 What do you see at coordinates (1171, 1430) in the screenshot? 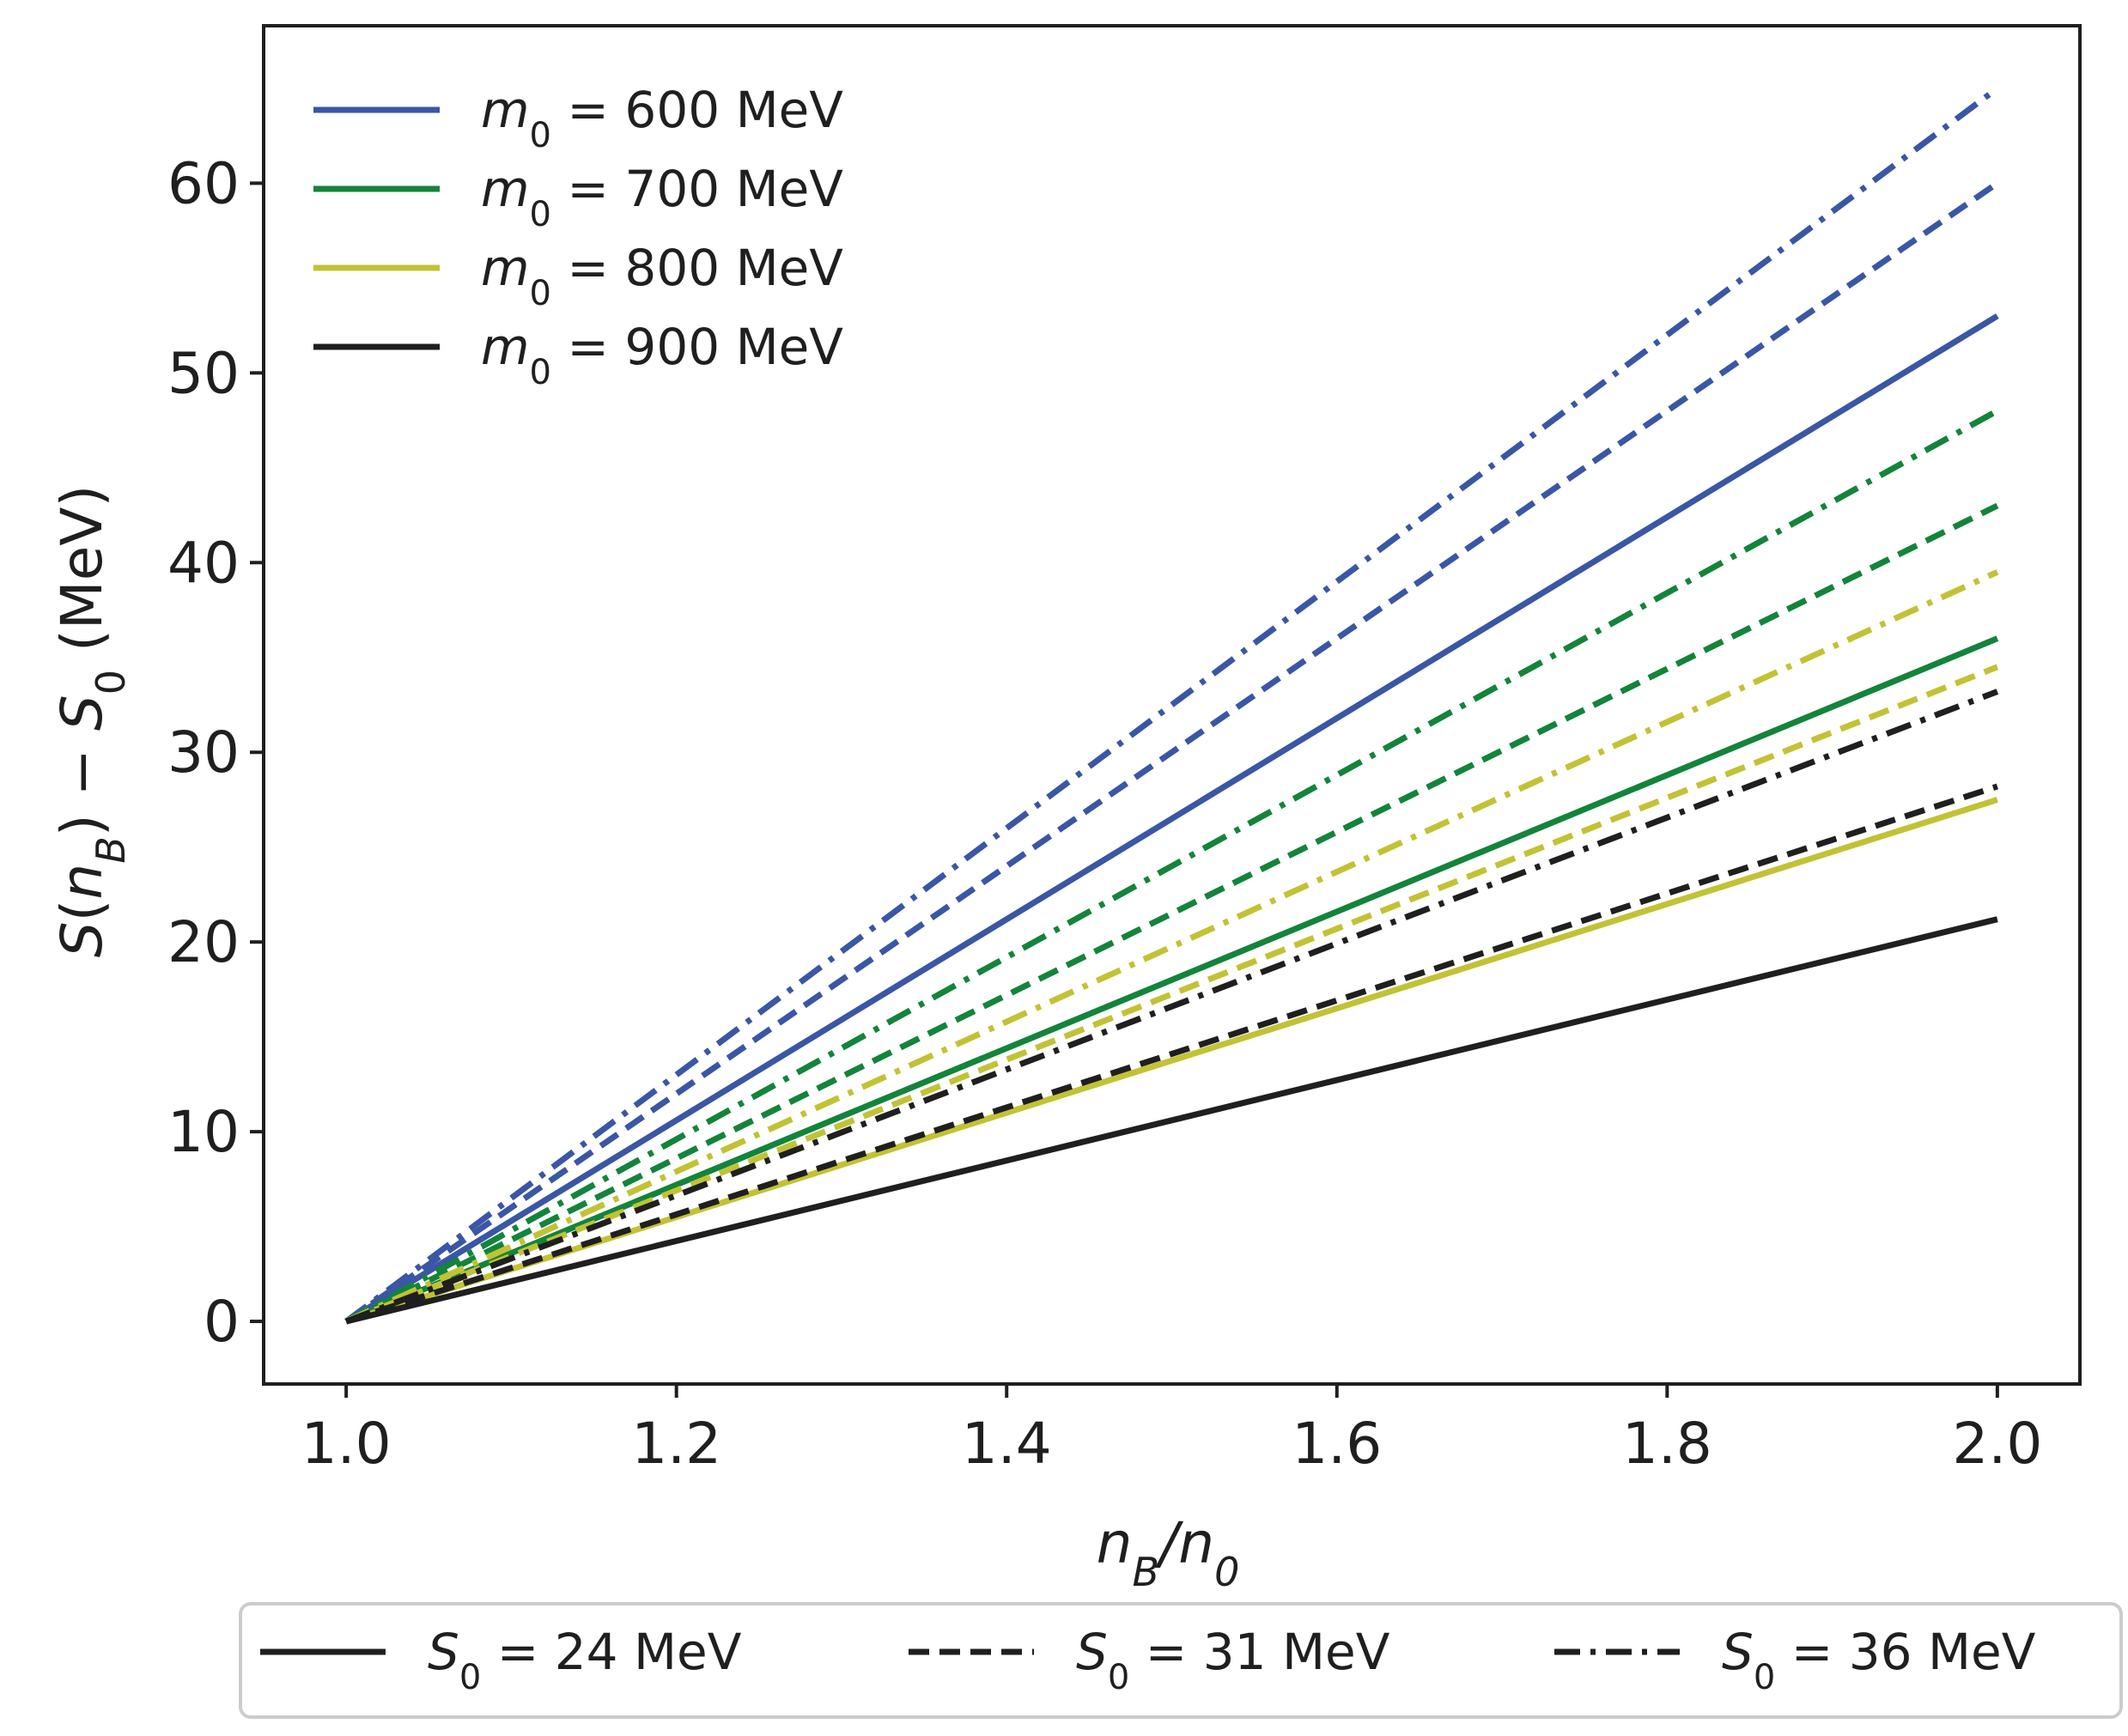
I see `x-axis-ticks: 1.0 1.2 1.4 1.6 1.8 2.0` at bounding box center [1171, 1430].